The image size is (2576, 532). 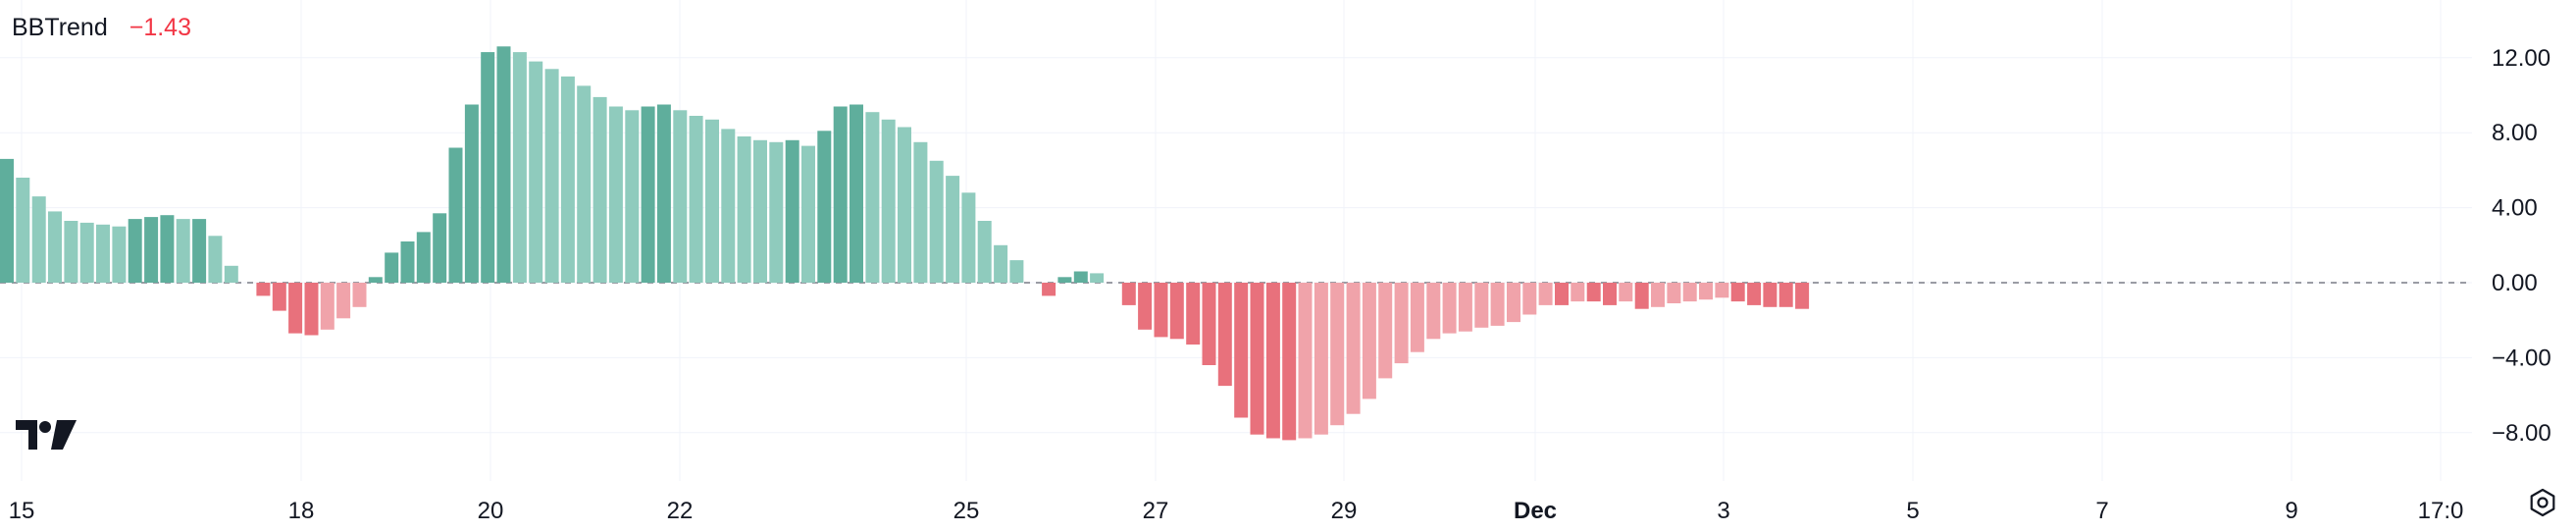 I want to click on x-tick-label-11: 9, so click(x=2291, y=511).